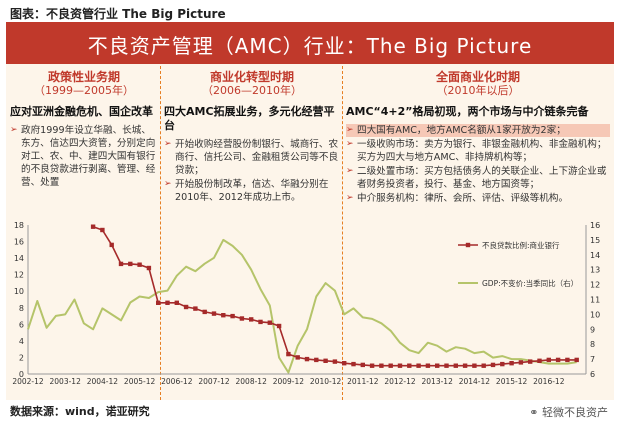  I want to click on y-tick-label: 18, so click(19, 225).